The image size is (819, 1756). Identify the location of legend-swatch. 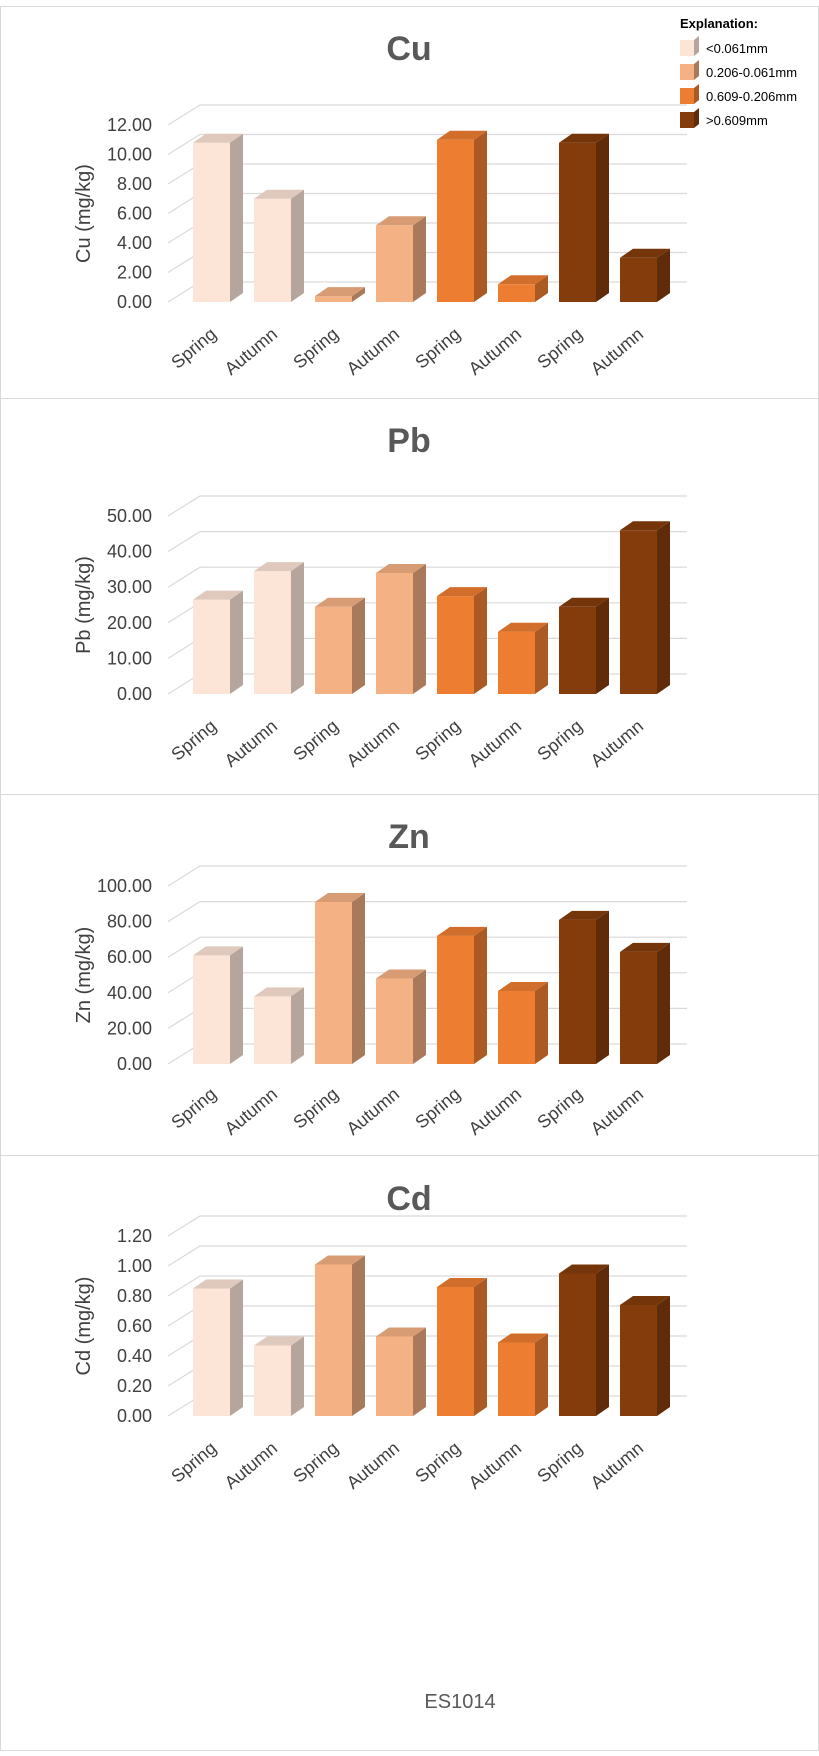
(687, 120).